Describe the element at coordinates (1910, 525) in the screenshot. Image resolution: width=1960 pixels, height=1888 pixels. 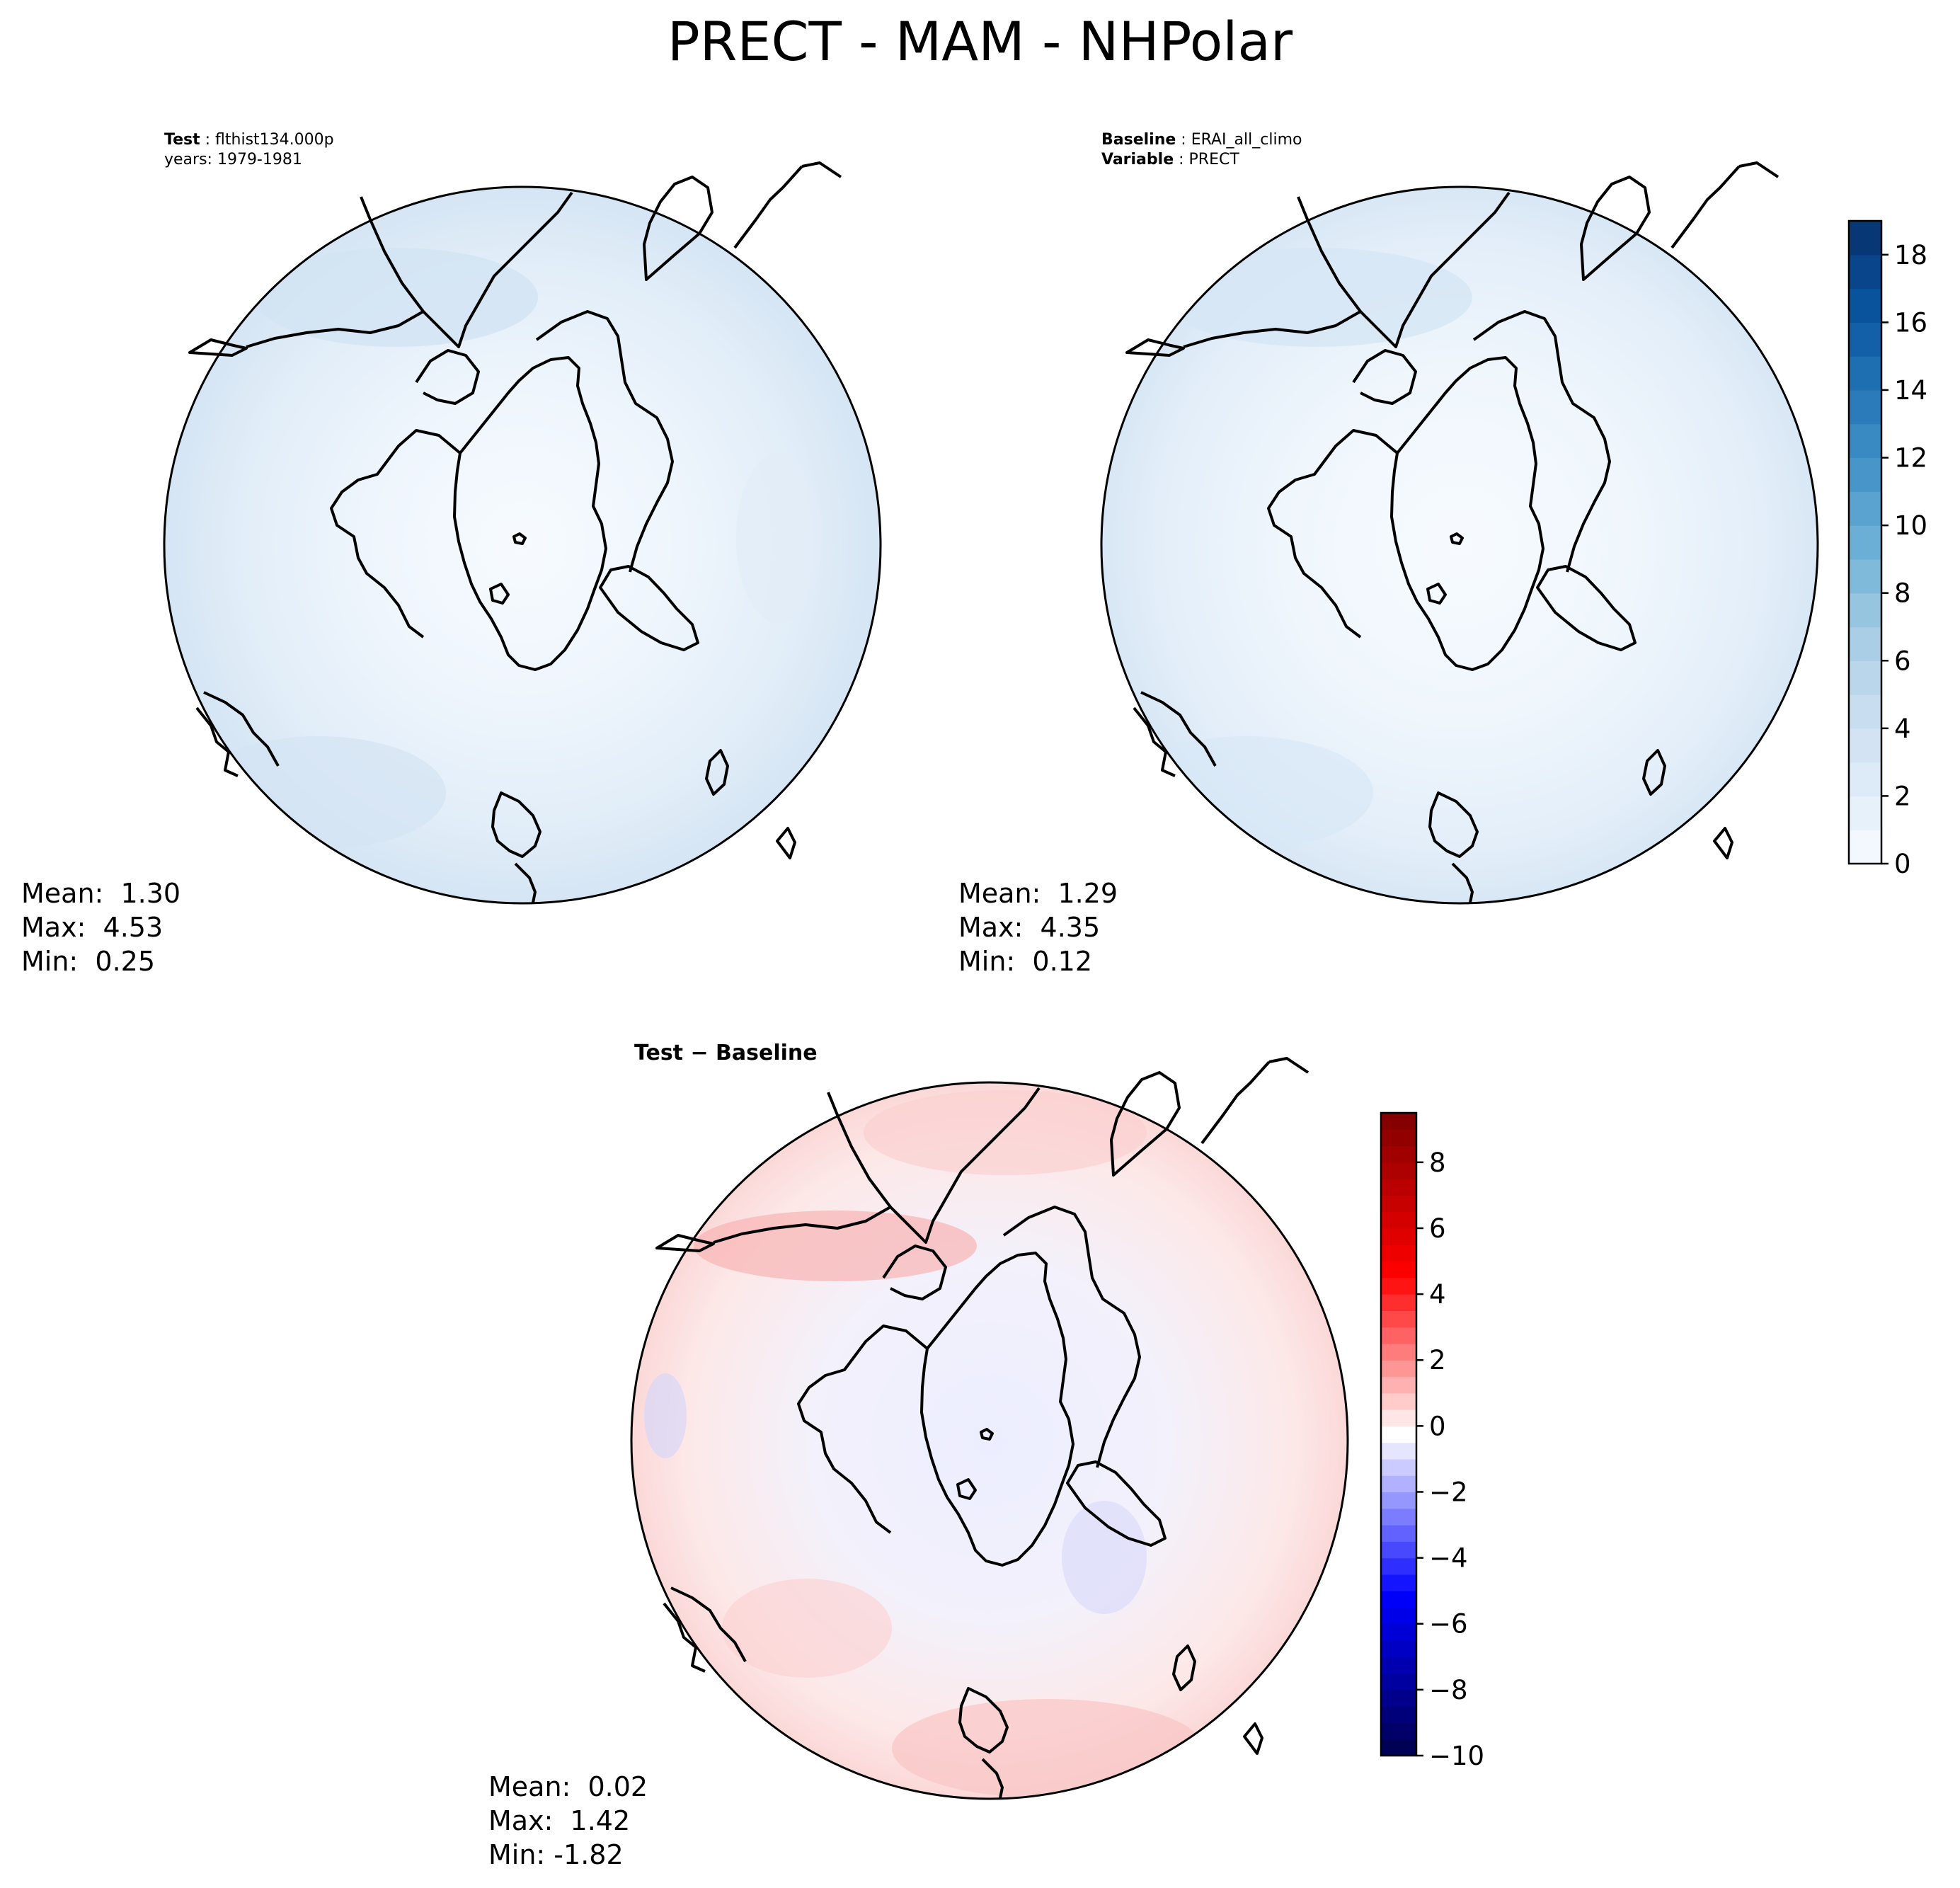
I see `blues-colorbar-tick-label: 10` at that location.